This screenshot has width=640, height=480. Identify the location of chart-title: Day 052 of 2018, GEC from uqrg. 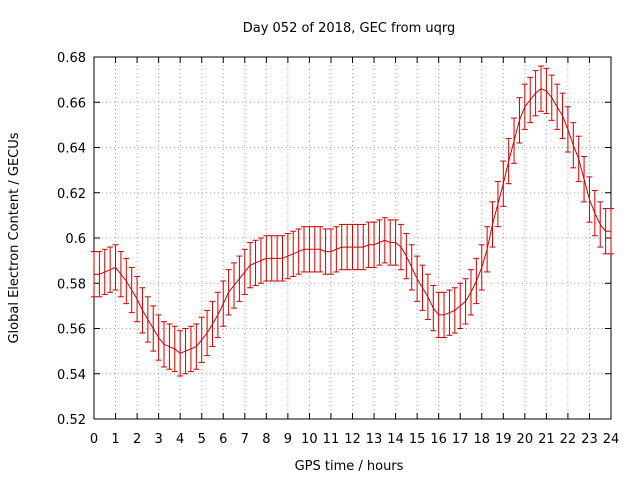
(349, 28).